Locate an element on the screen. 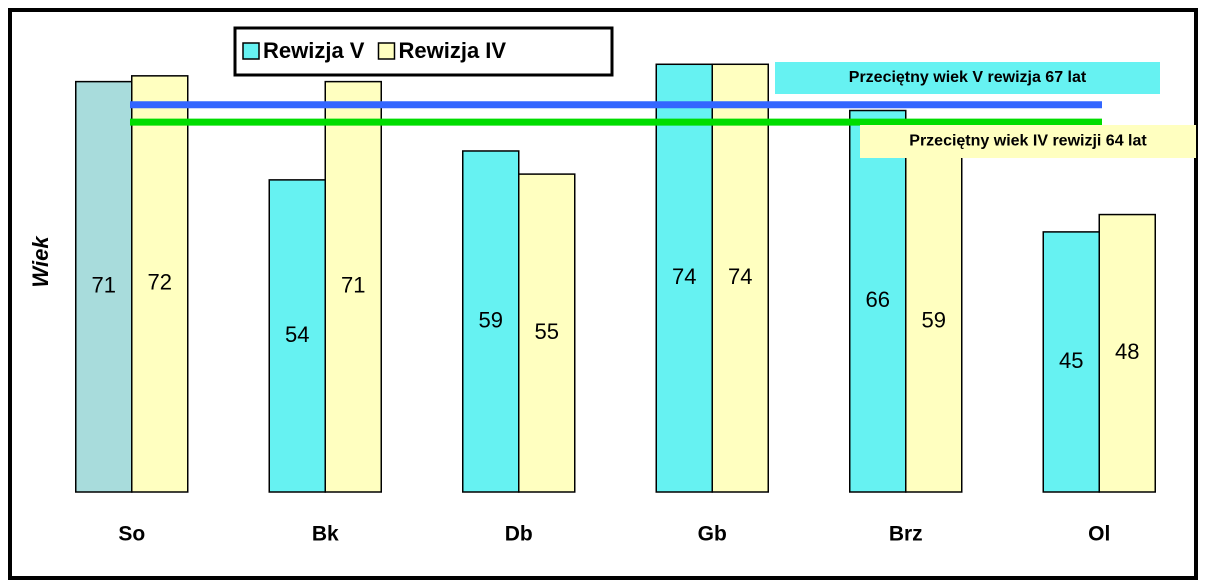 This screenshot has width=1206, height=586. x-tick-label: So is located at coordinates (131, 534).